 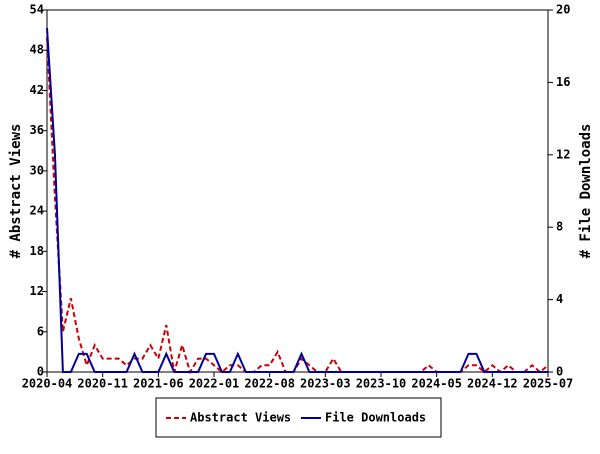 What do you see at coordinates (563, 82) in the screenshot?
I see `y2-tick-label: 16` at bounding box center [563, 82].